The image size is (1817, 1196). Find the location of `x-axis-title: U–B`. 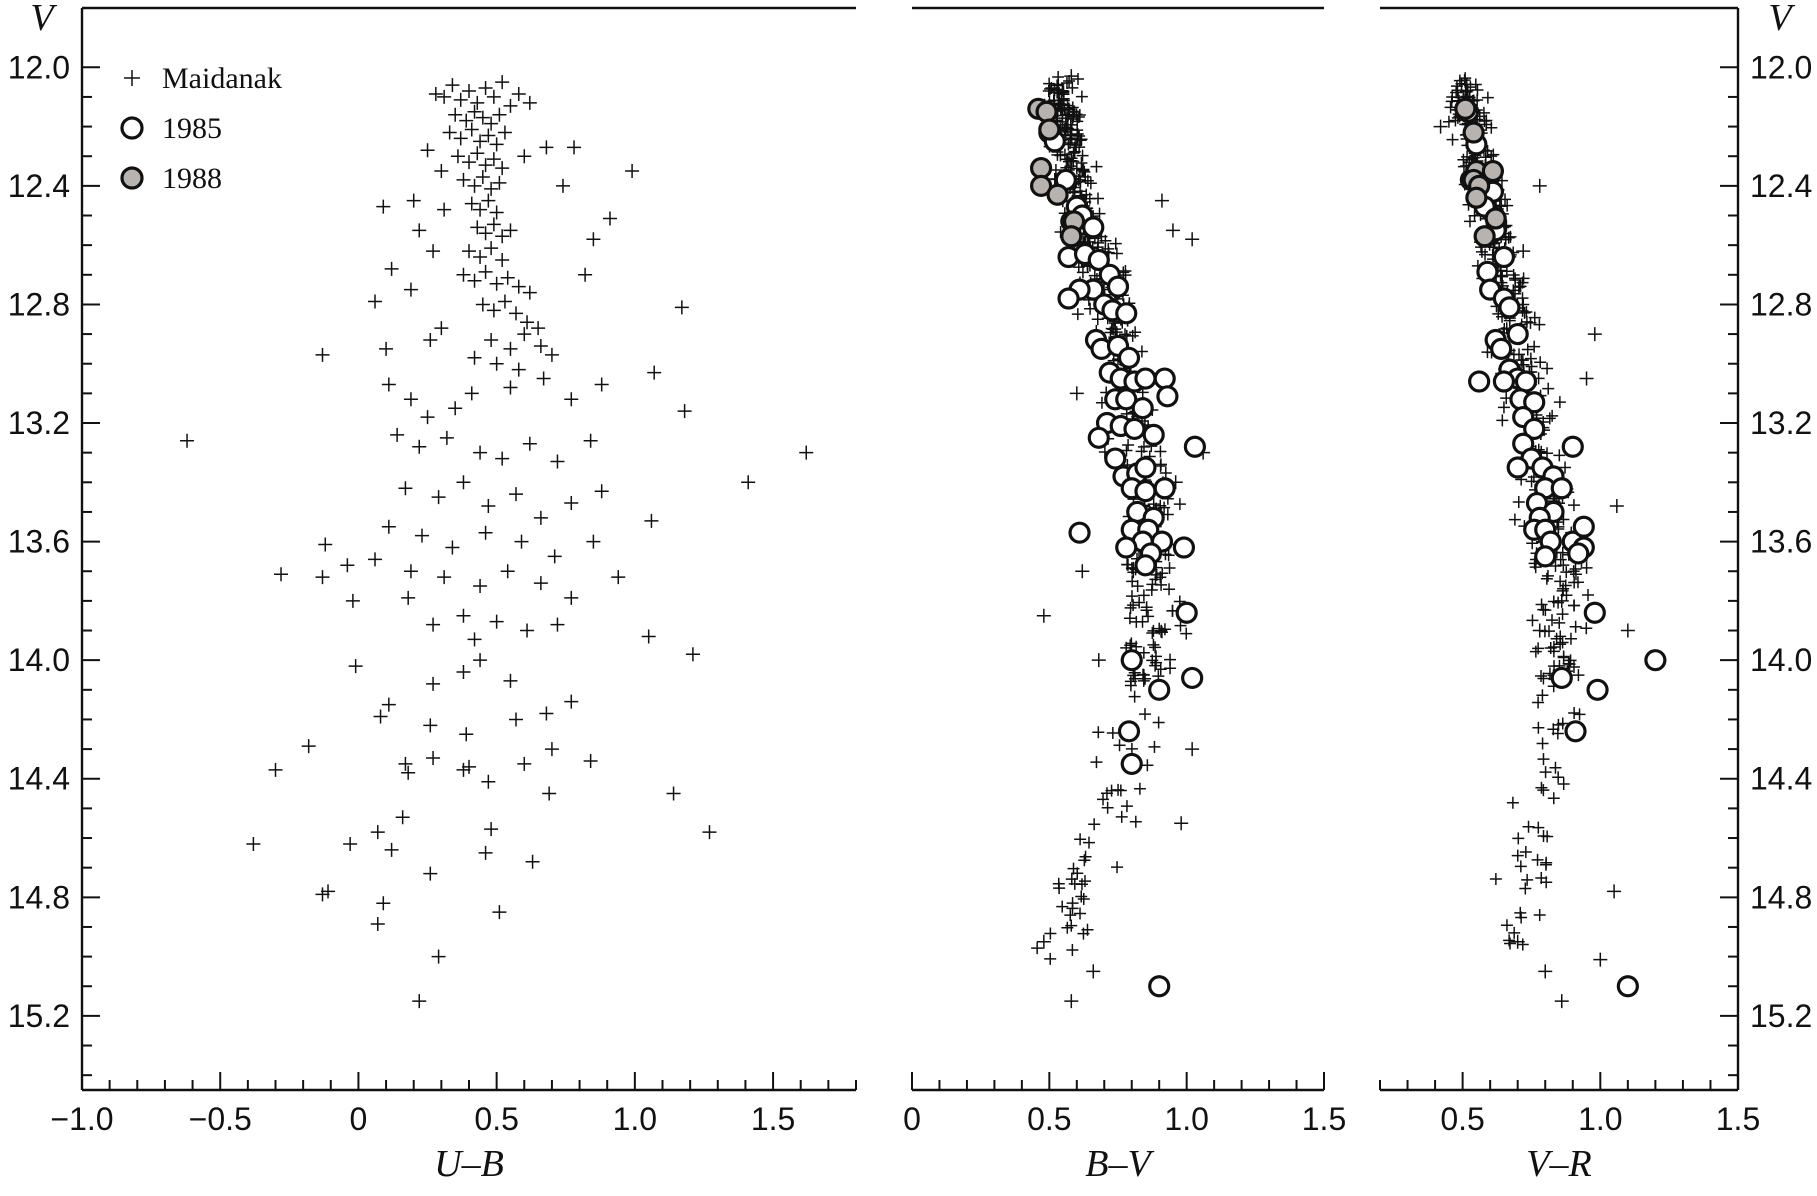

x-axis-title: U–B is located at coordinates (469, 1164).